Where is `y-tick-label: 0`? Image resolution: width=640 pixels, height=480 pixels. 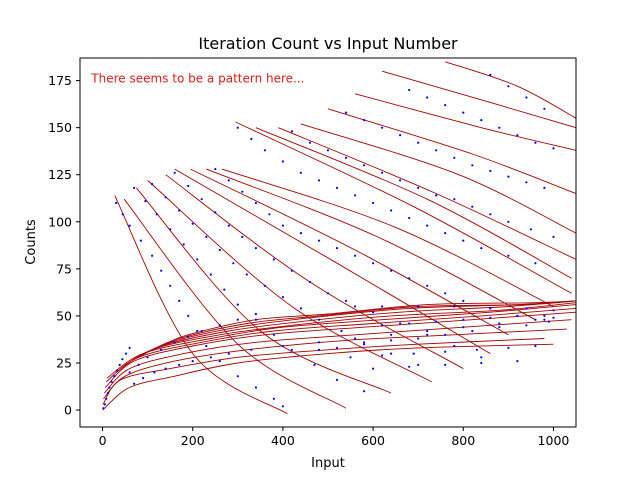
y-tick-label: 0 is located at coordinates (68, 410).